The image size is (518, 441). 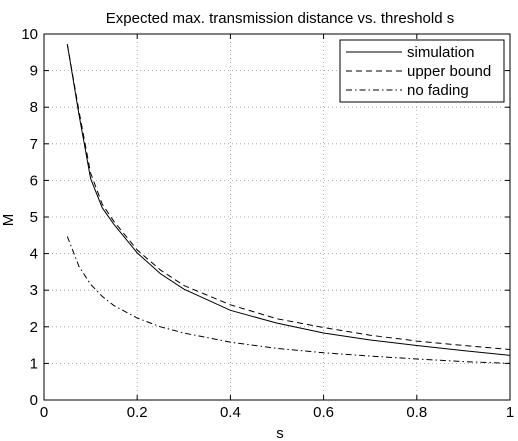 What do you see at coordinates (137, 412) in the screenshot?
I see `x-tick-label: 0.2` at bounding box center [137, 412].